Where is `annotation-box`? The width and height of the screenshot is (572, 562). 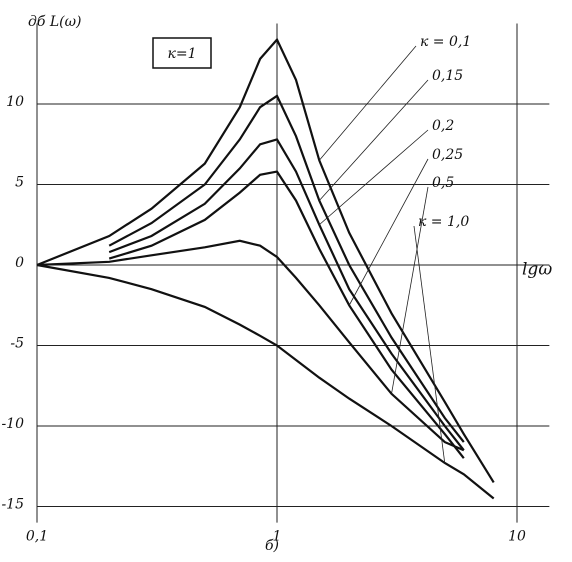 annotation-box is located at coordinates (182, 53).